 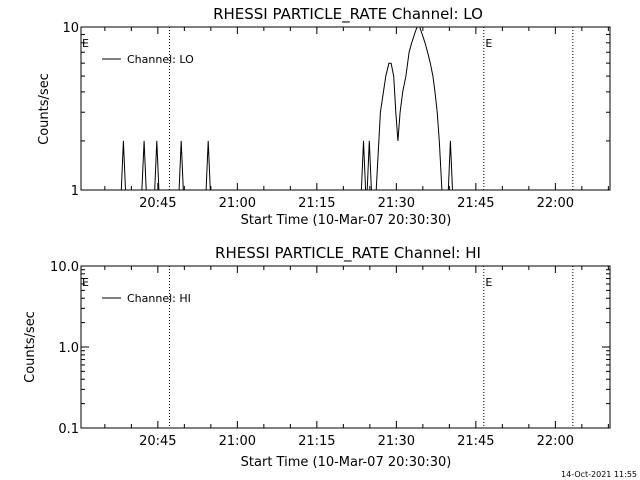 What do you see at coordinates (68, 348) in the screenshot?
I see `y-tick-label: 1.0` at bounding box center [68, 348].